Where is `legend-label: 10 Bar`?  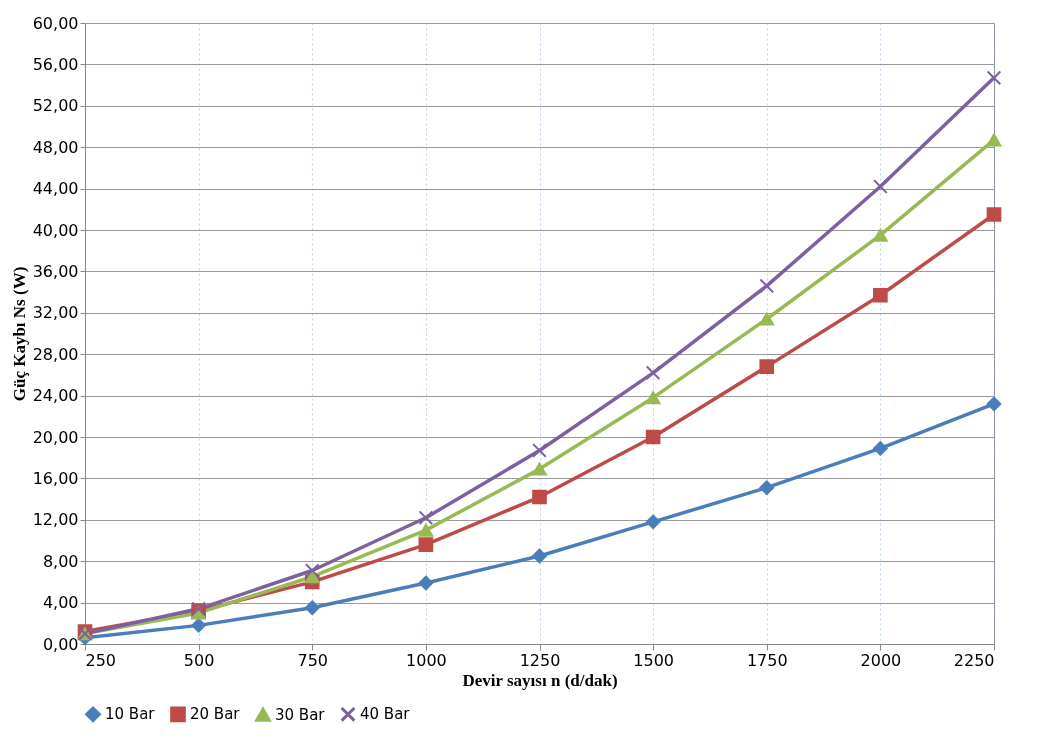
legend-label: 10 Bar is located at coordinates (130, 714).